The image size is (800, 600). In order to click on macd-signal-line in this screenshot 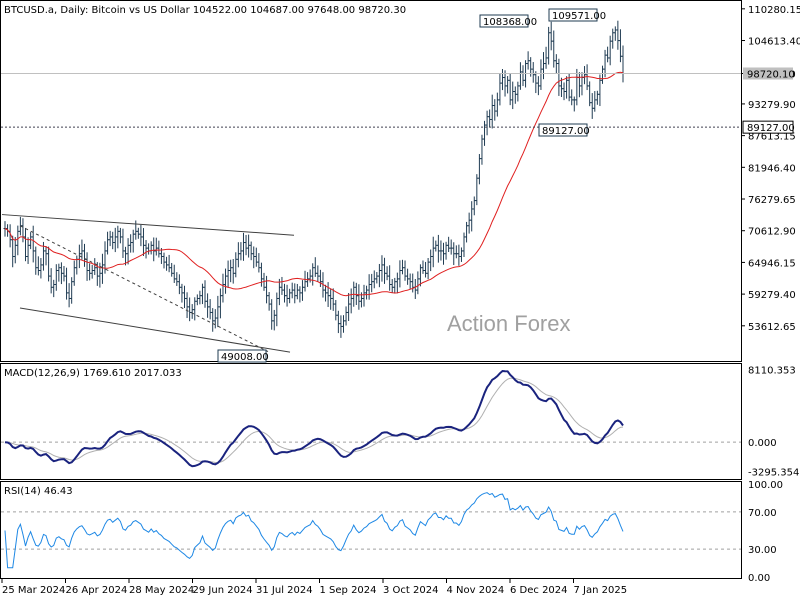, I will do `click(314, 420)`.